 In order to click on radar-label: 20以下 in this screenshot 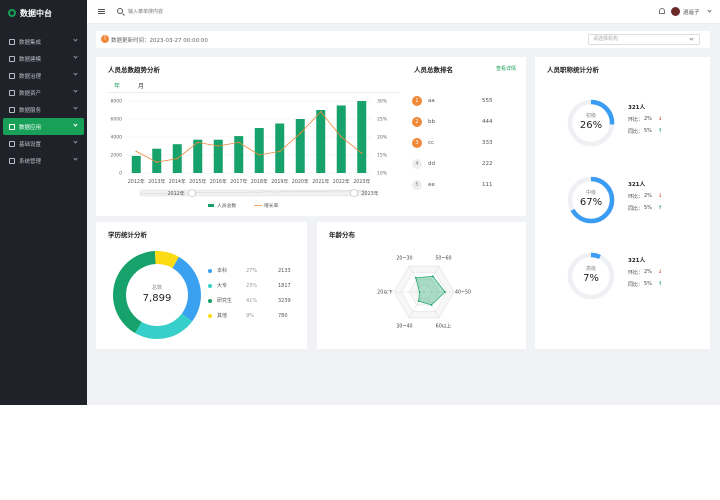, I will do `click(385, 293)`.